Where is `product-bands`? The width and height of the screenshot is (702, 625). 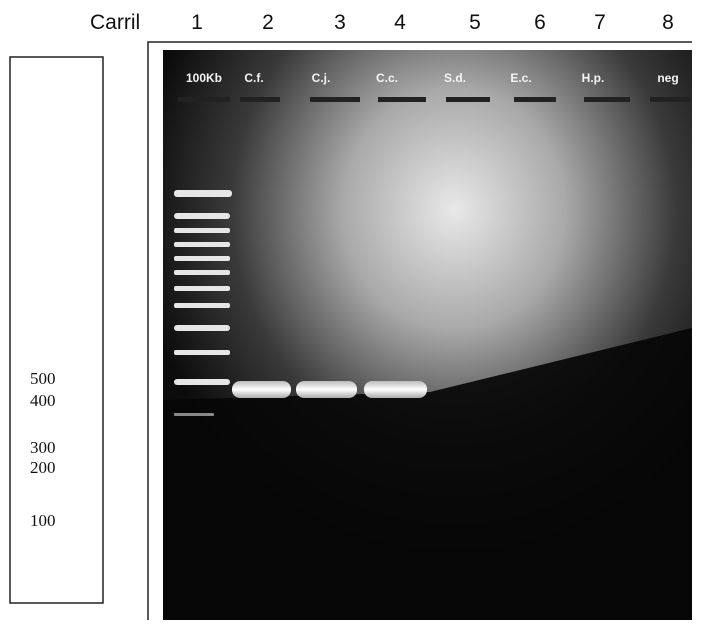
product-bands is located at coordinates (329, 389).